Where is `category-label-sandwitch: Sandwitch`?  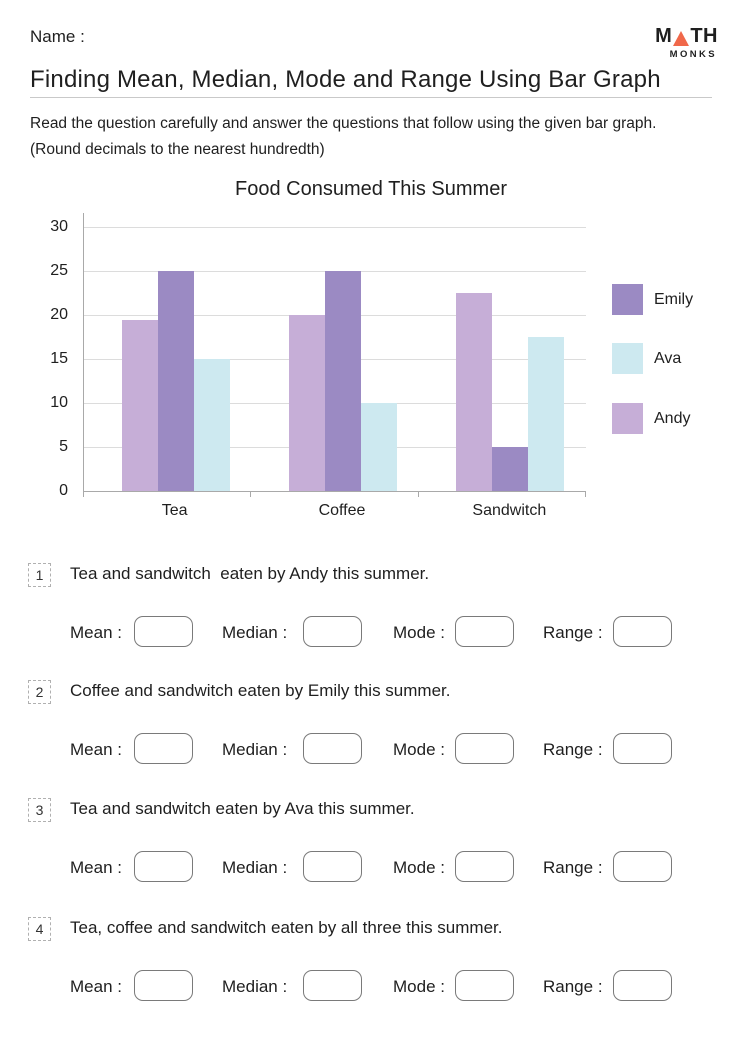
category-label-sandwitch: Sandwitch is located at coordinates (509, 510).